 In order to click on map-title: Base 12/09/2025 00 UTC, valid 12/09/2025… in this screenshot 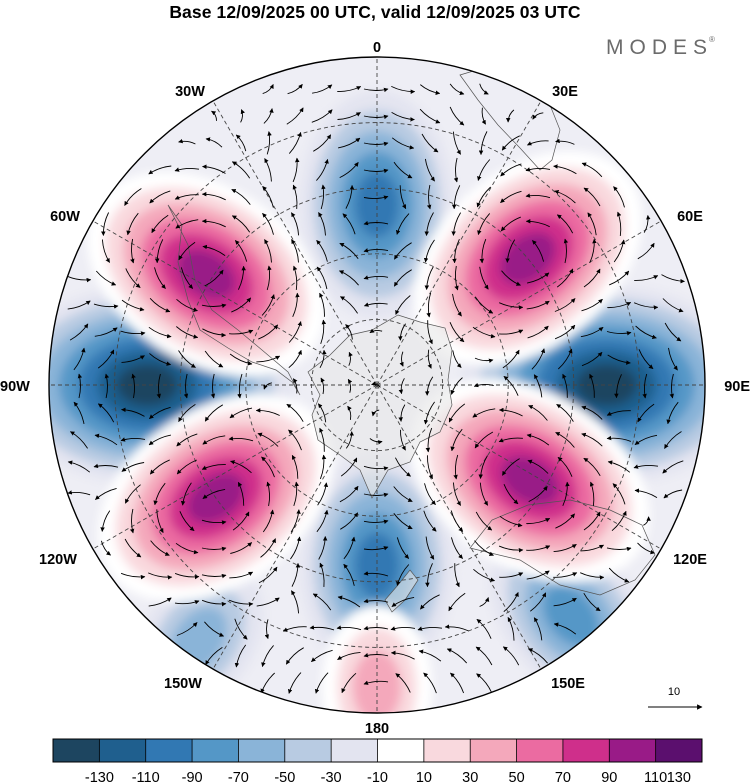, I will do `click(375, 12)`.